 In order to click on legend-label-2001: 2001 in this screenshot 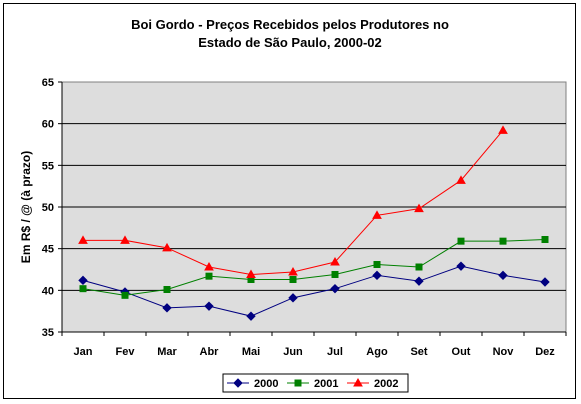, I will do `click(326, 384)`.